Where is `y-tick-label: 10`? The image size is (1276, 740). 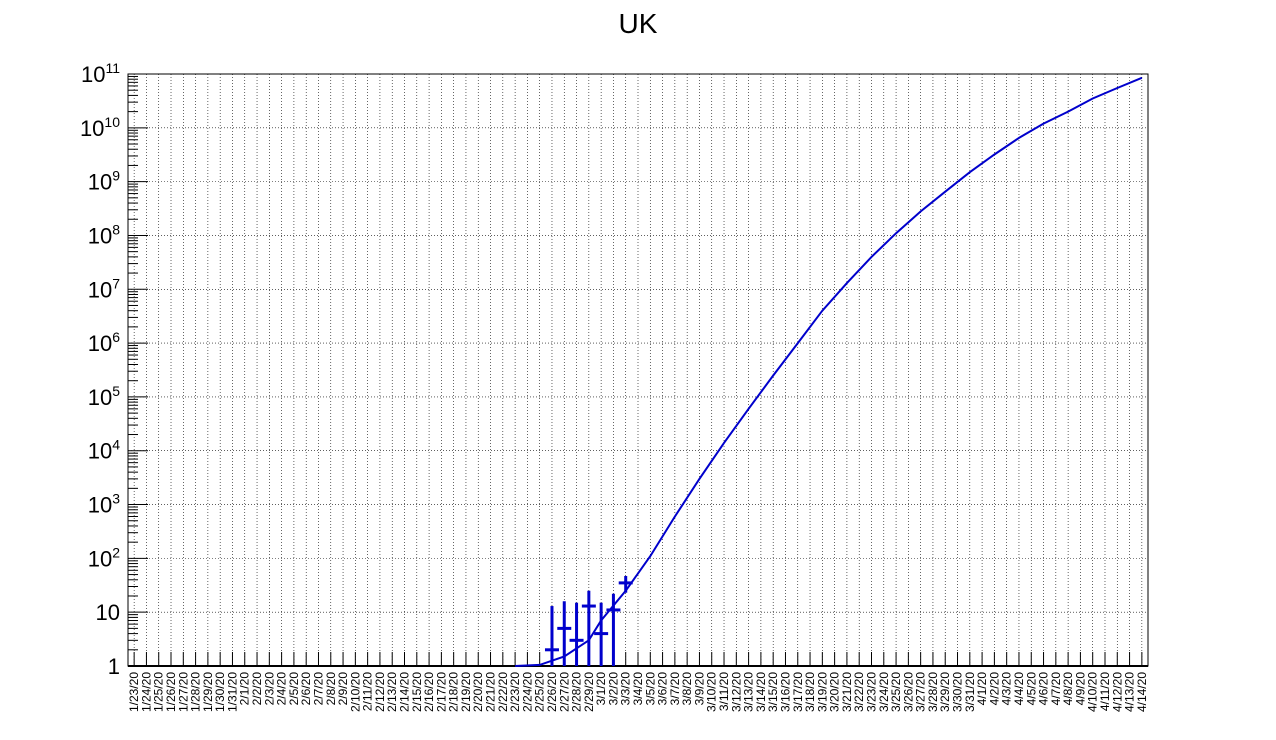 y-tick-label: 10 is located at coordinates (108, 612).